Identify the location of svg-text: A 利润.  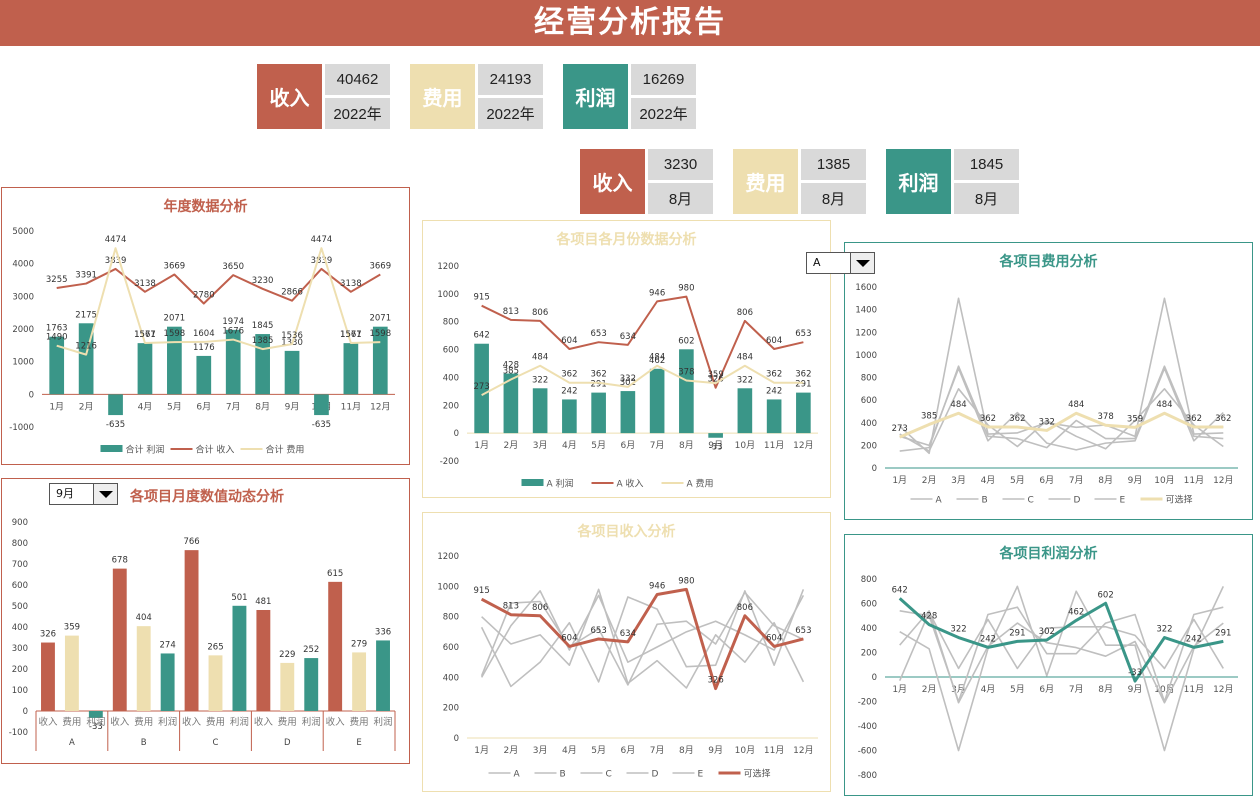
(560, 484).